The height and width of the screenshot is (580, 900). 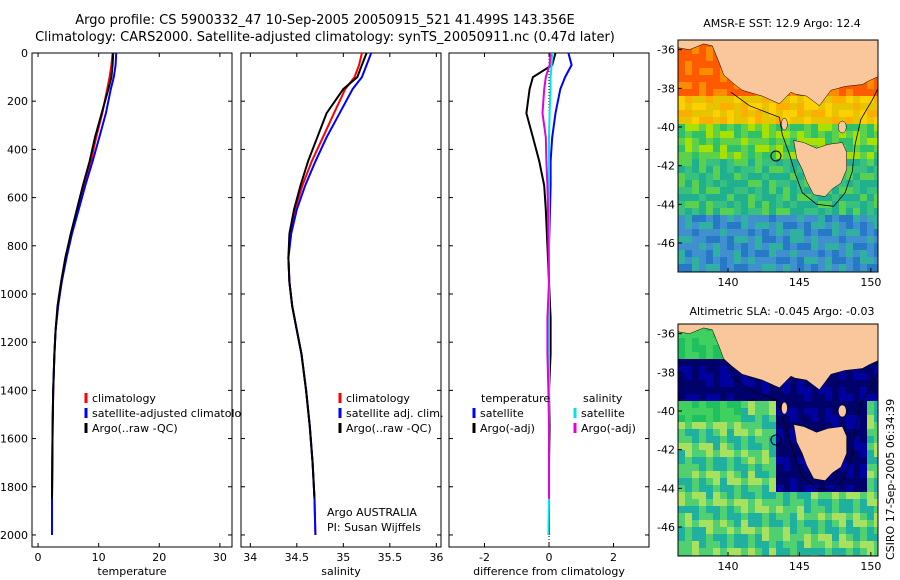 I want to click on argo-location-marker, so click(x=776, y=440).